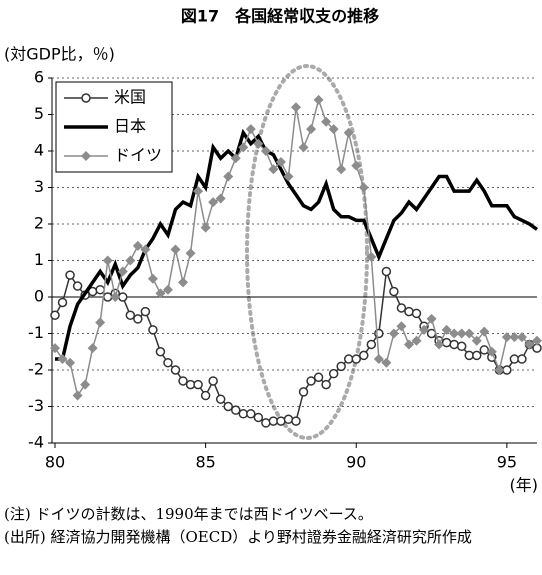 This screenshot has width=542, height=575. I want to click on y-axis-label: (対GDP比，％), so click(59, 54).